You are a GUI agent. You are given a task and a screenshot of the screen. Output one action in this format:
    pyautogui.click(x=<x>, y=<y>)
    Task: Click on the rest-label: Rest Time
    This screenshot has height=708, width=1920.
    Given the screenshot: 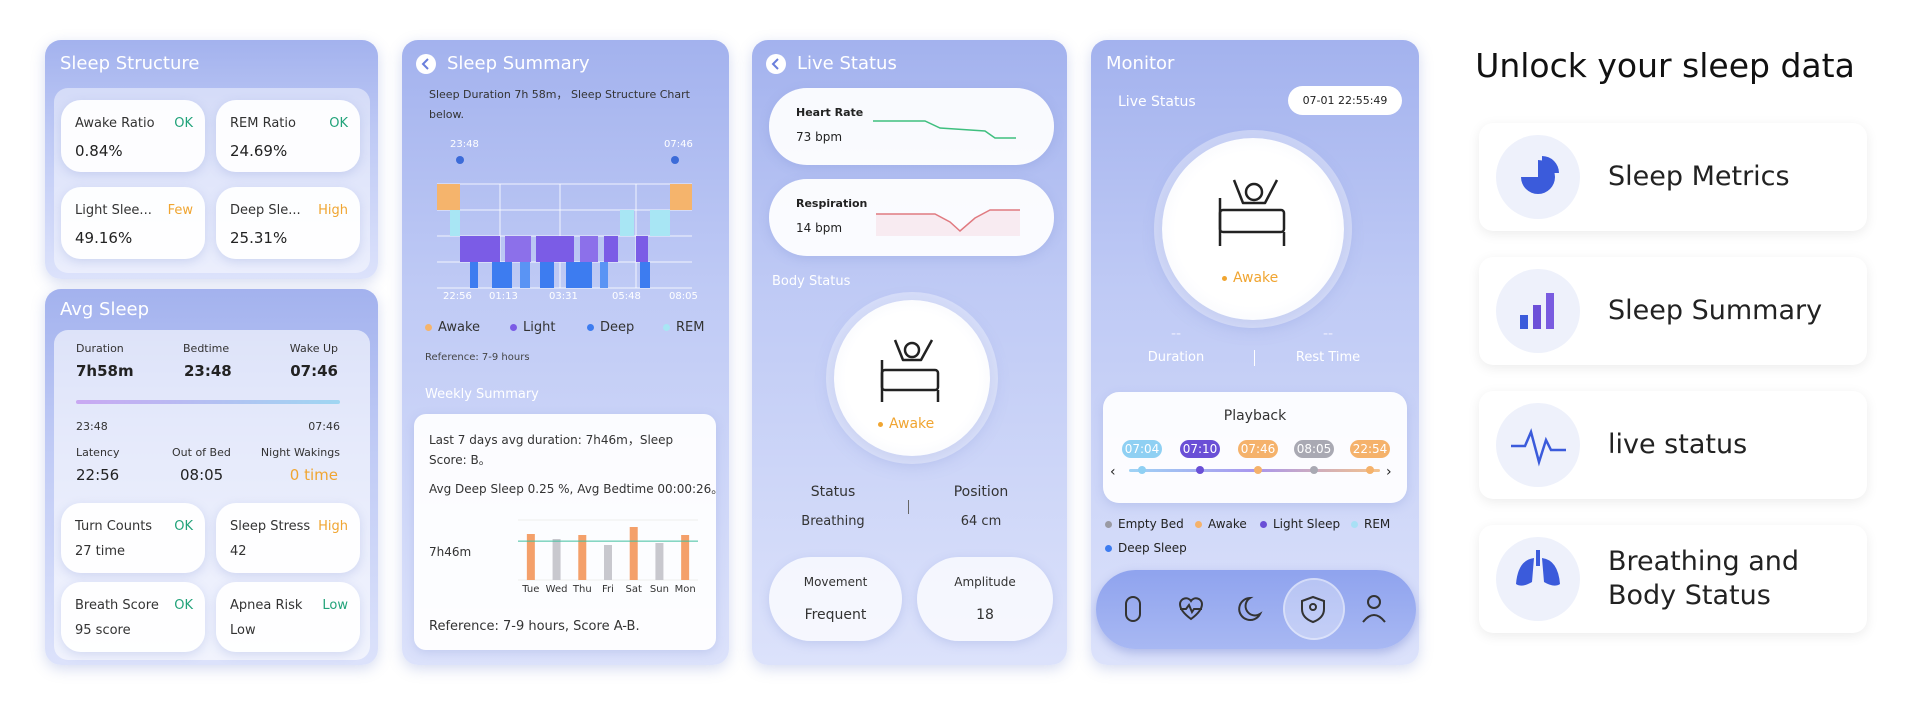 What is the action you would take?
    pyautogui.click(x=1328, y=357)
    